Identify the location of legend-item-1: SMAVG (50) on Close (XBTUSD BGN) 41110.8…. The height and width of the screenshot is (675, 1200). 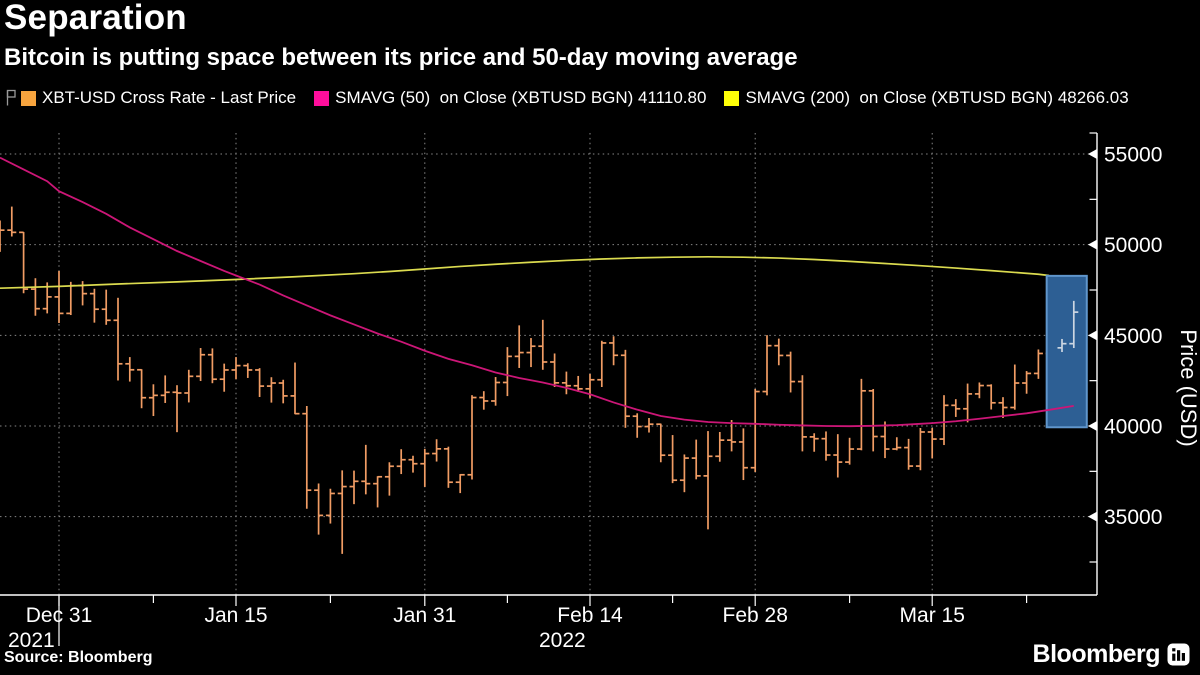
(510, 98).